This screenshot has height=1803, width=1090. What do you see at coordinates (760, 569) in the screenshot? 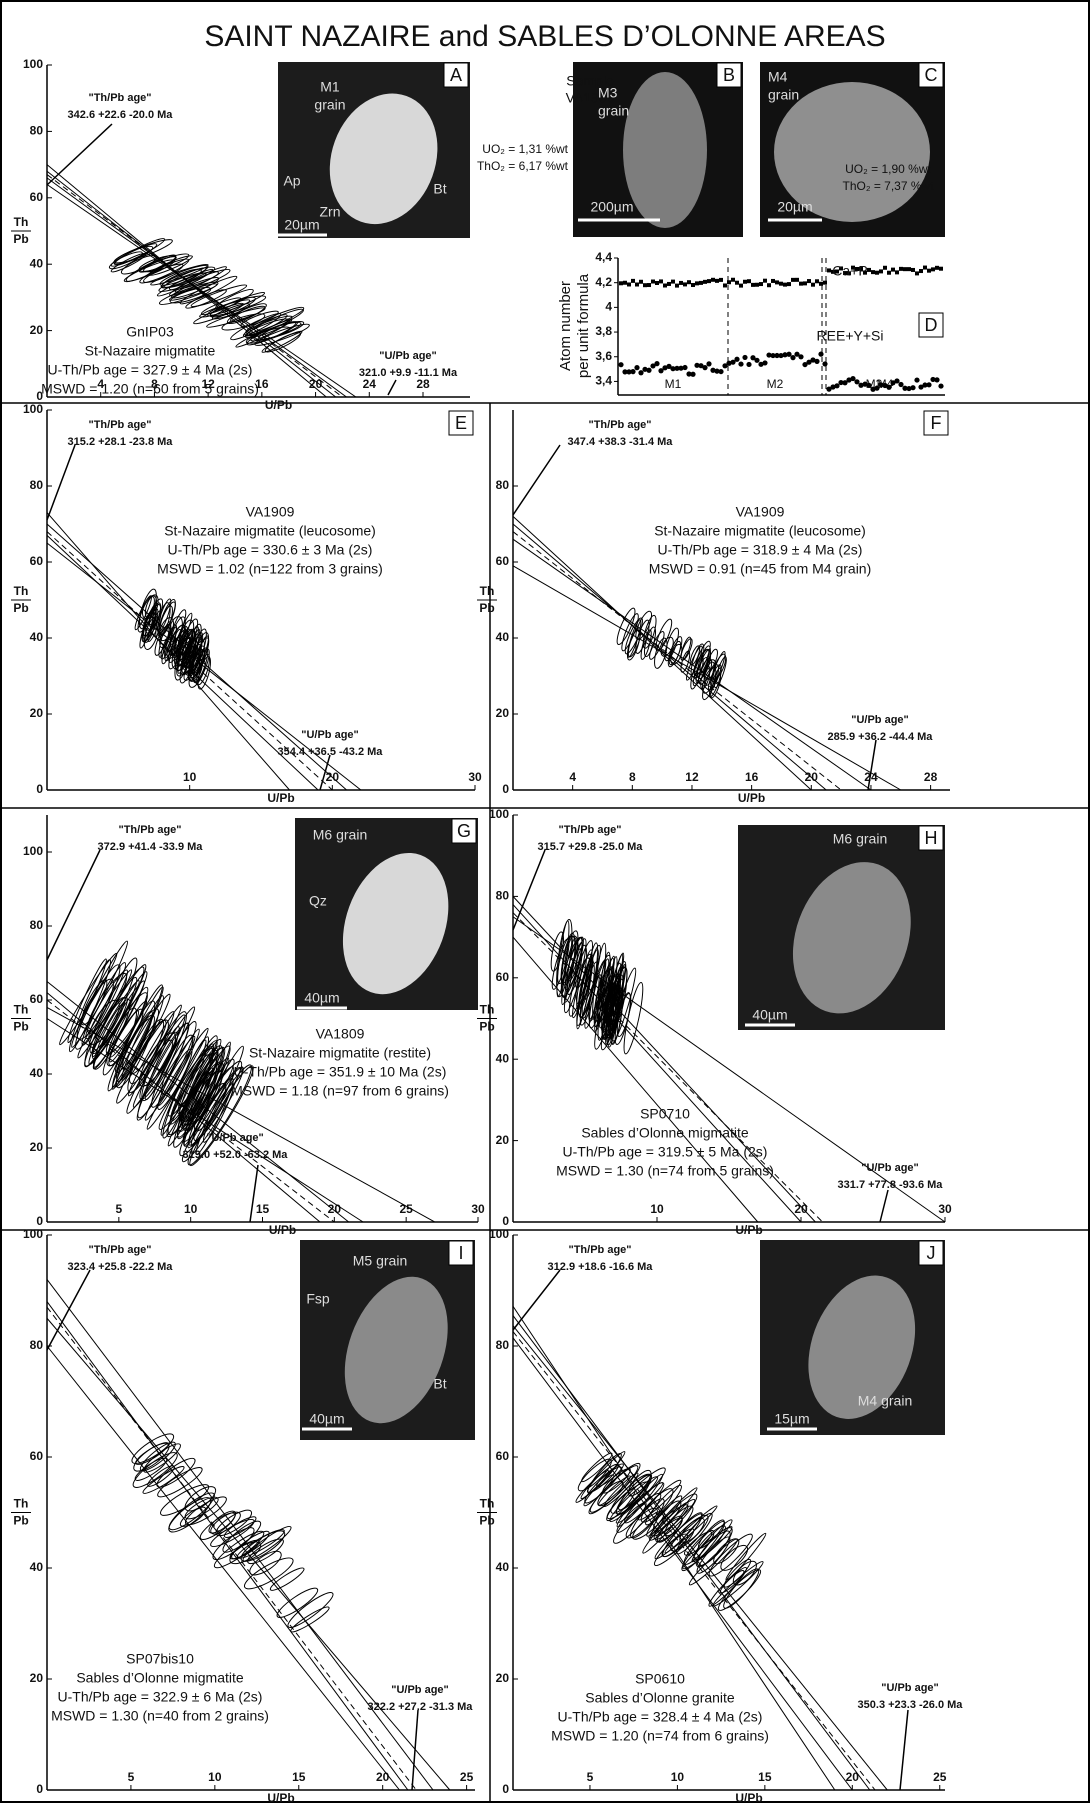
I see `sample-text: MSWD = 0.91 (n=45 from M4 grain)` at bounding box center [760, 569].